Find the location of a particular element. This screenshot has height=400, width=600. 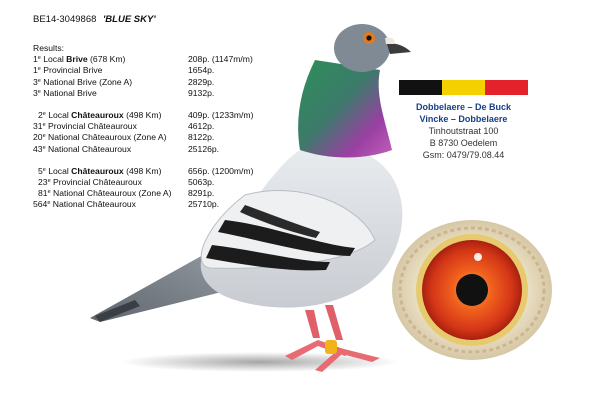

result-text: National Brive is located at coordinates (68, 92).